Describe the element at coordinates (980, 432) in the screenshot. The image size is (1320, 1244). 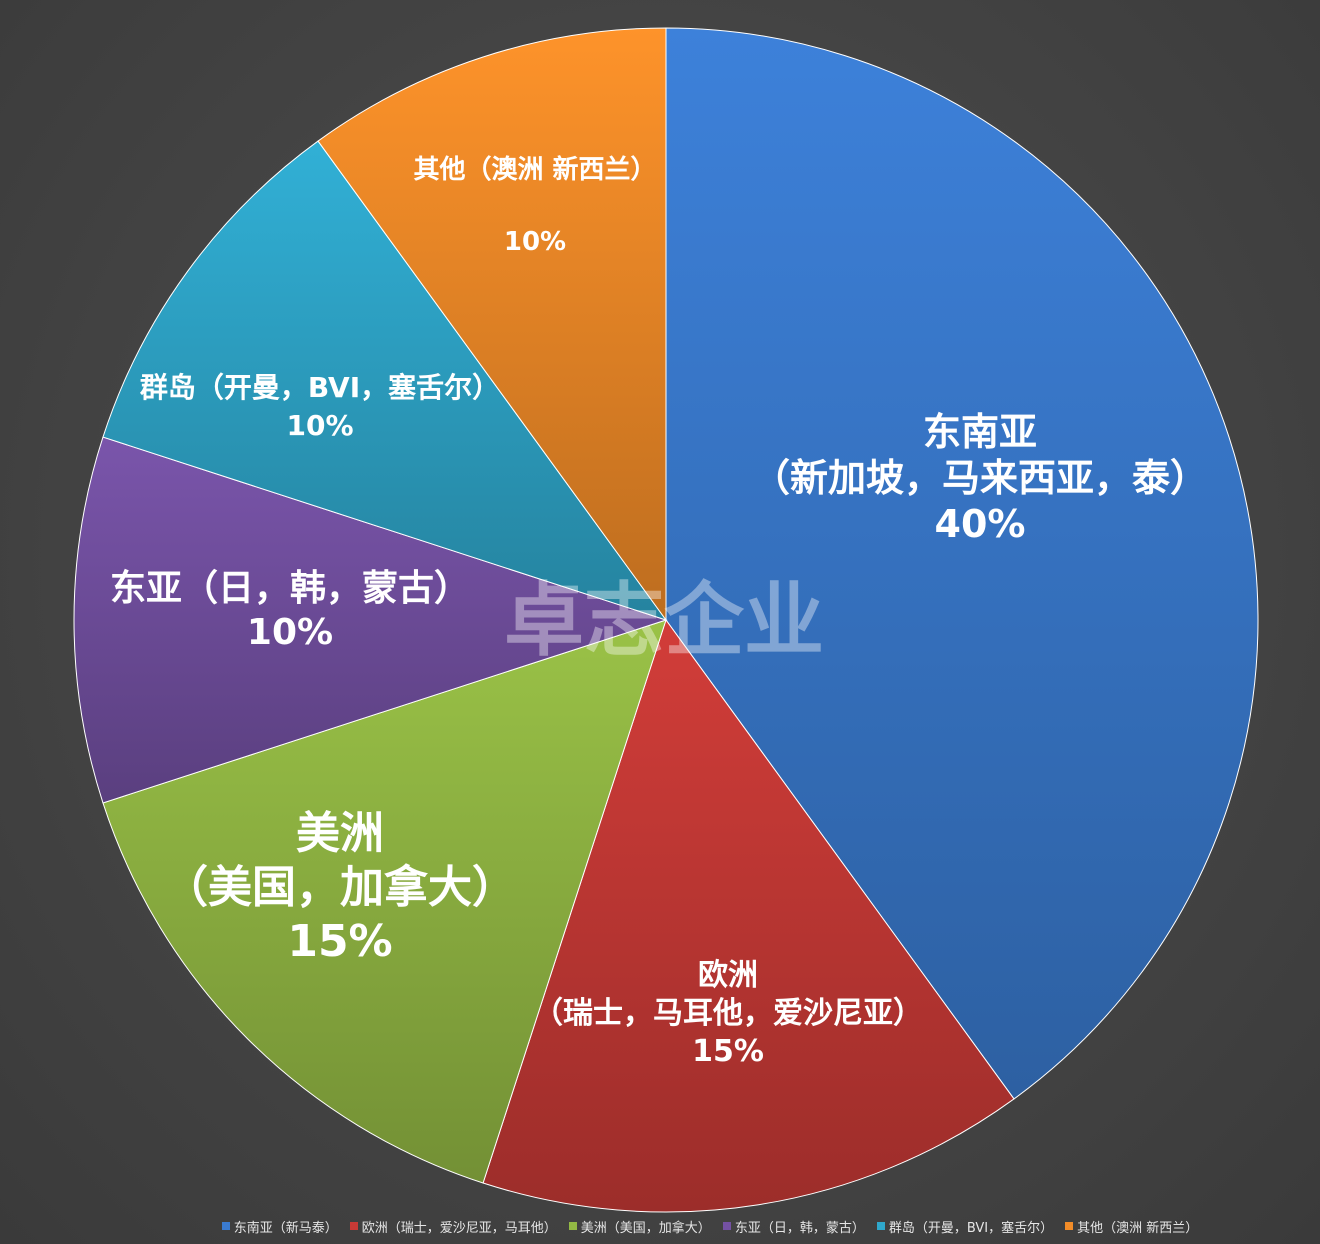
I see `slice-label-line: 东南亚` at that location.